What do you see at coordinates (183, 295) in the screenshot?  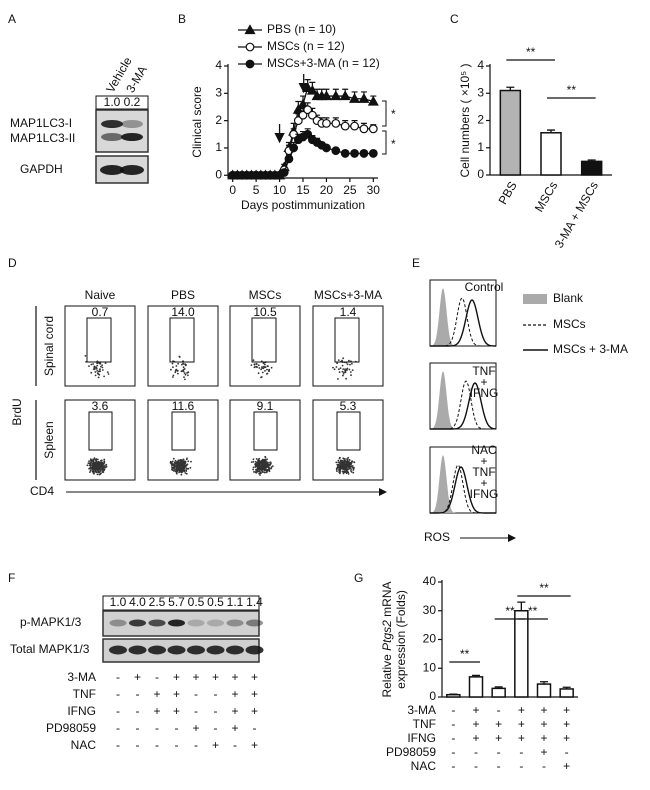 I see `column-label: PBS` at bounding box center [183, 295].